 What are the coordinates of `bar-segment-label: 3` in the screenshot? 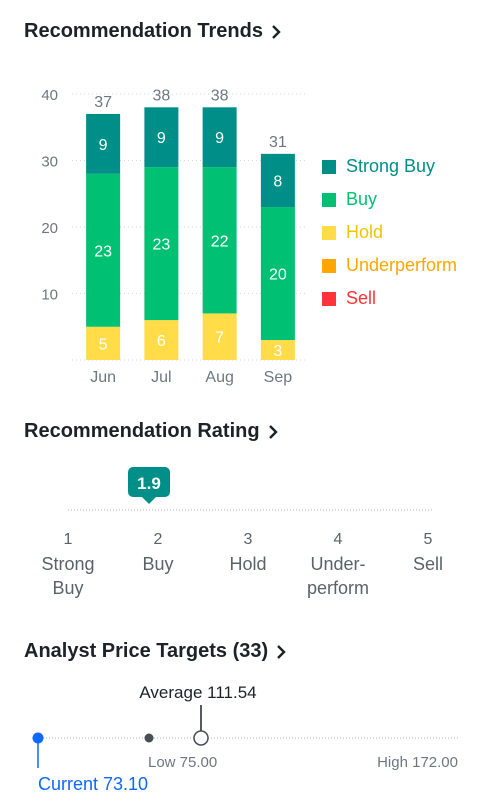 It's located at (277, 351).